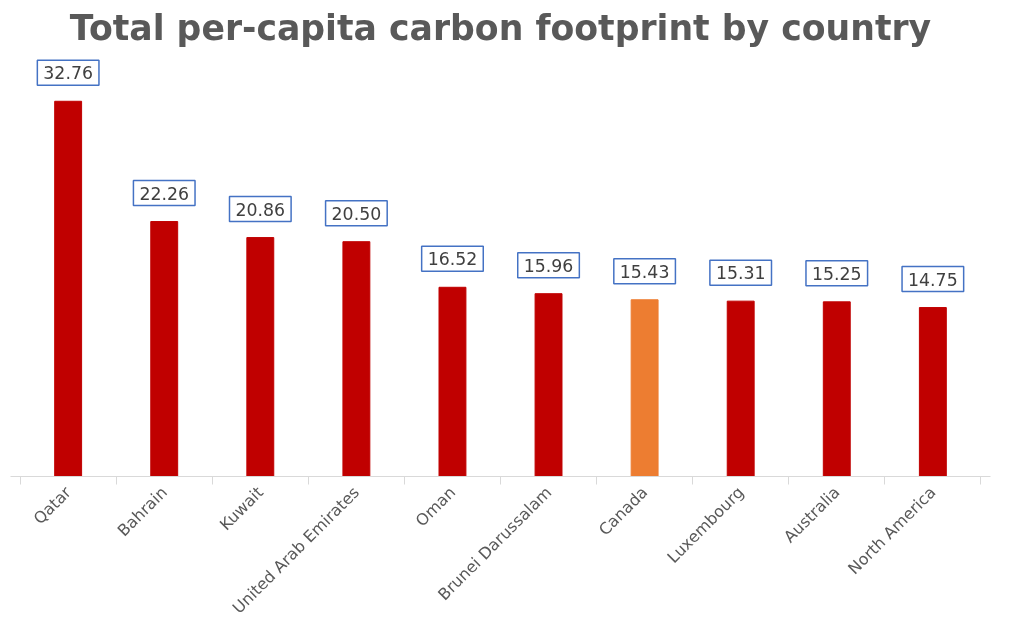 This screenshot has height=631, width=1025. What do you see at coordinates (933, 279) in the screenshot?
I see `data-label: 14.75` at bounding box center [933, 279].